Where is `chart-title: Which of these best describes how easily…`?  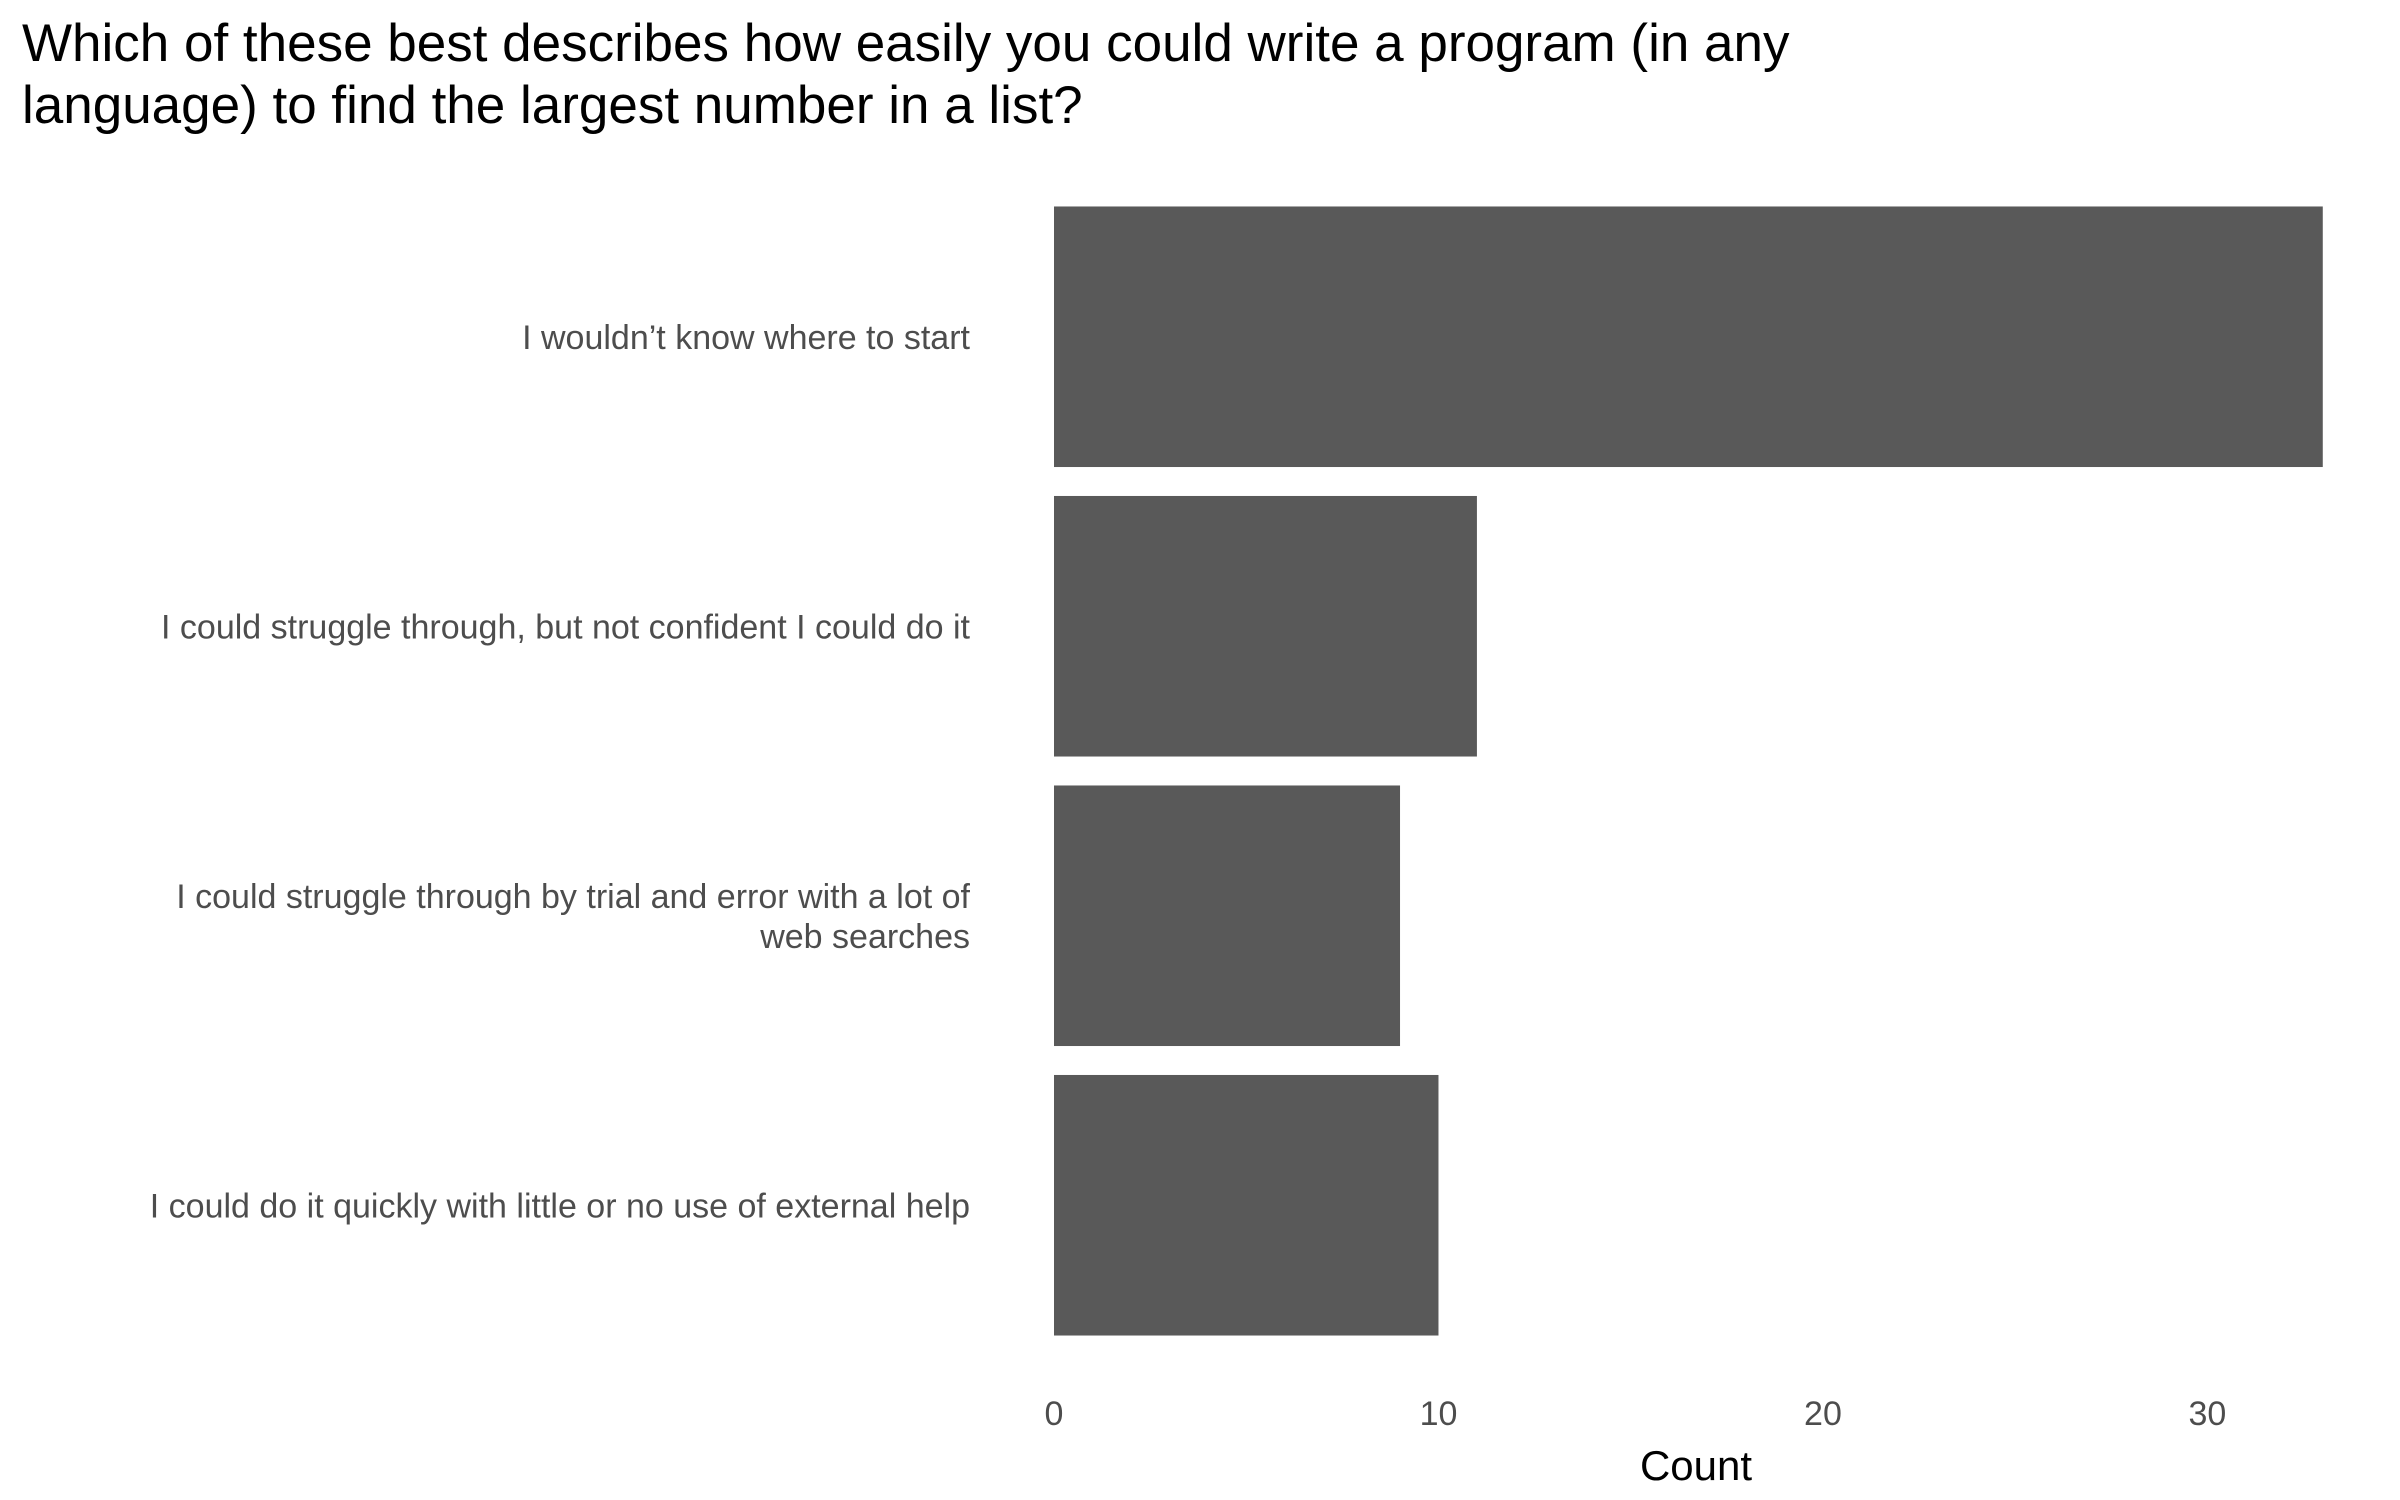
chart-title: Which of these best describes how easily… is located at coordinates (906, 74).